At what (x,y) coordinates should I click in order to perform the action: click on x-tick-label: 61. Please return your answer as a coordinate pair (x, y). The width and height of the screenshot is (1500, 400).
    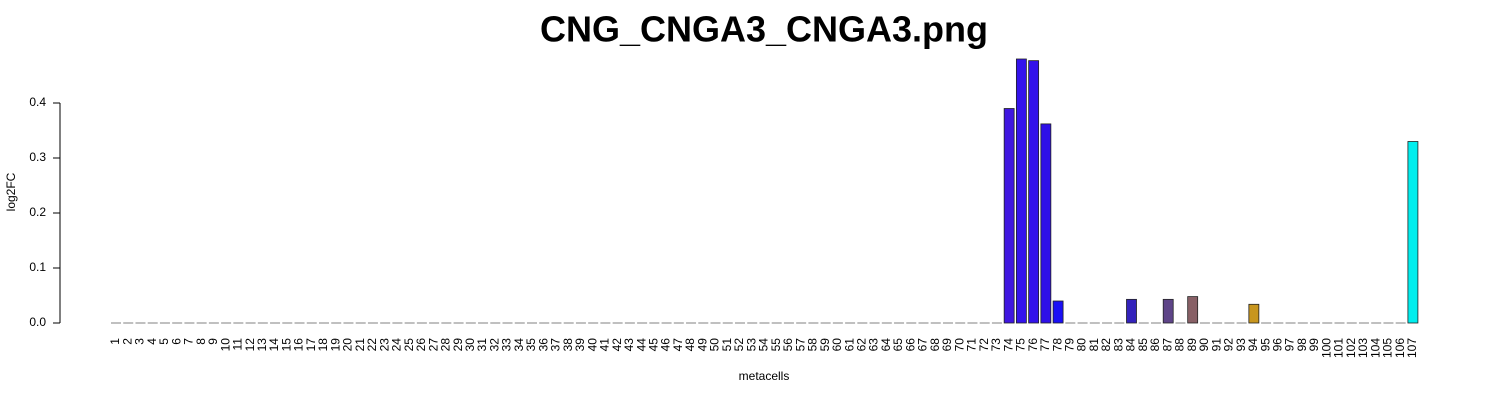
    Looking at the image, I should click on (849, 345).